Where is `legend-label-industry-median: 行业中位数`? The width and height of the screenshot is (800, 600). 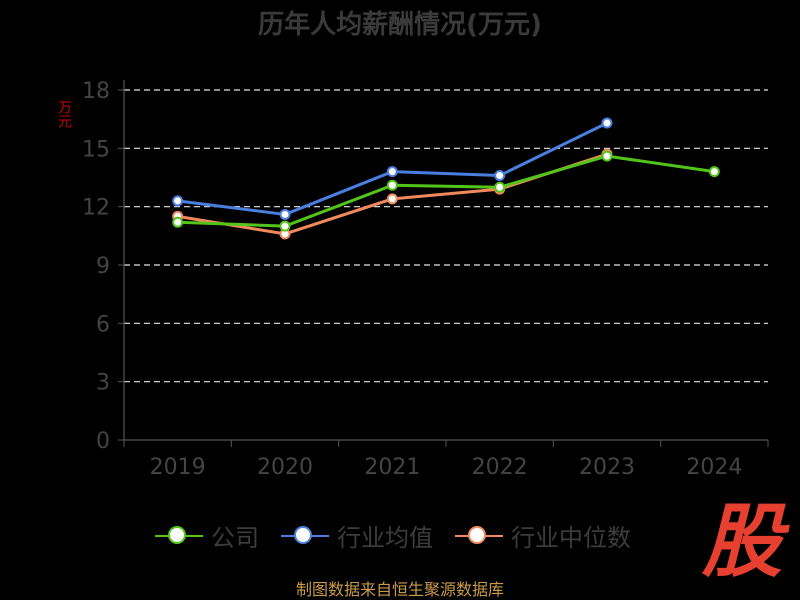
legend-label-industry-median: 行业中位数 is located at coordinates (571, 538).